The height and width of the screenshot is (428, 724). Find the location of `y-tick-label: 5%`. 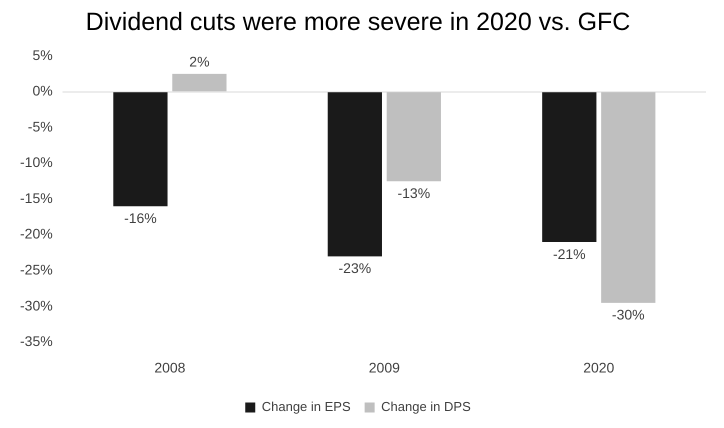

y-tick-label: 5% is located at coordinates (42, 54).